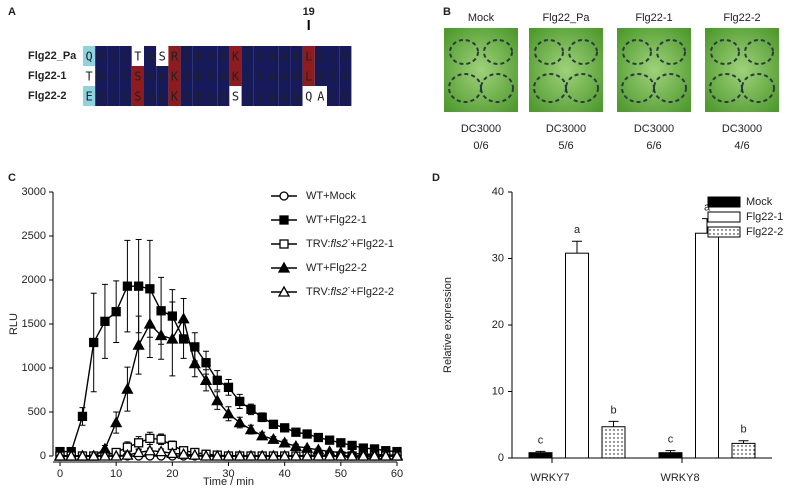  Describe the element at coordinates (12, 178) in the screenshot. I see `panel-label: C` at that location.